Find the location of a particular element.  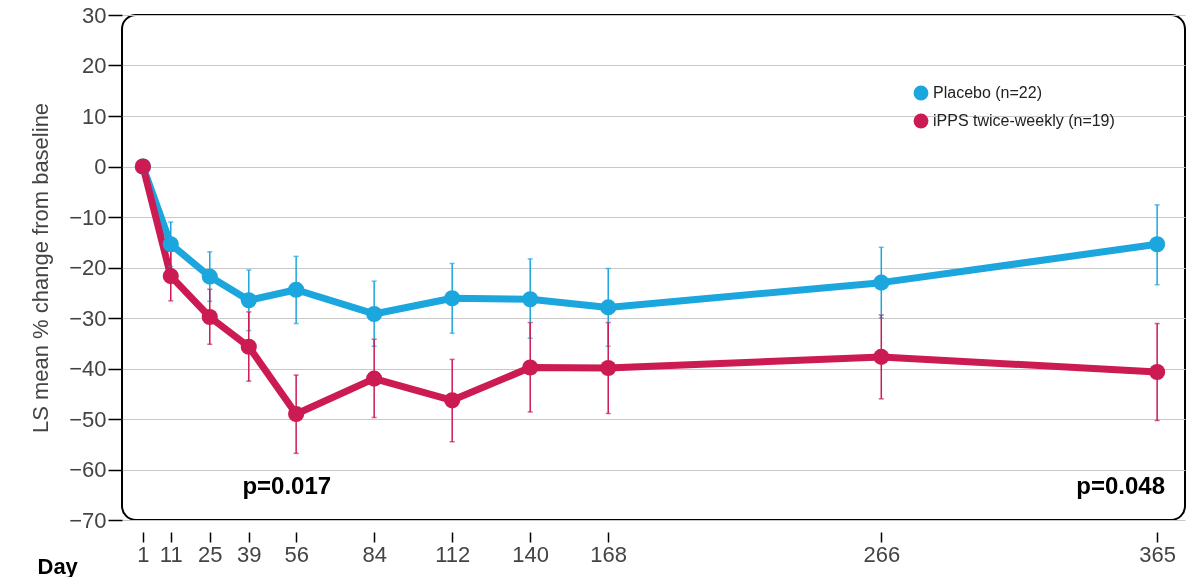

x-tick-label: 365 is located at coordinates (1157, 554).